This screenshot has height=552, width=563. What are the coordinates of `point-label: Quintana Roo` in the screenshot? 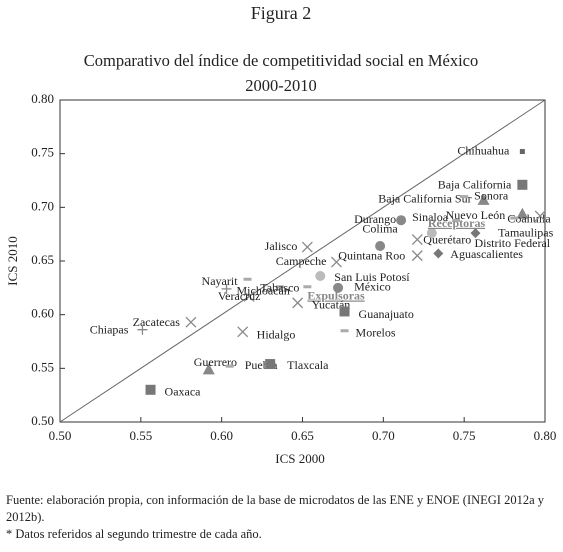 It's located at (371, 255).